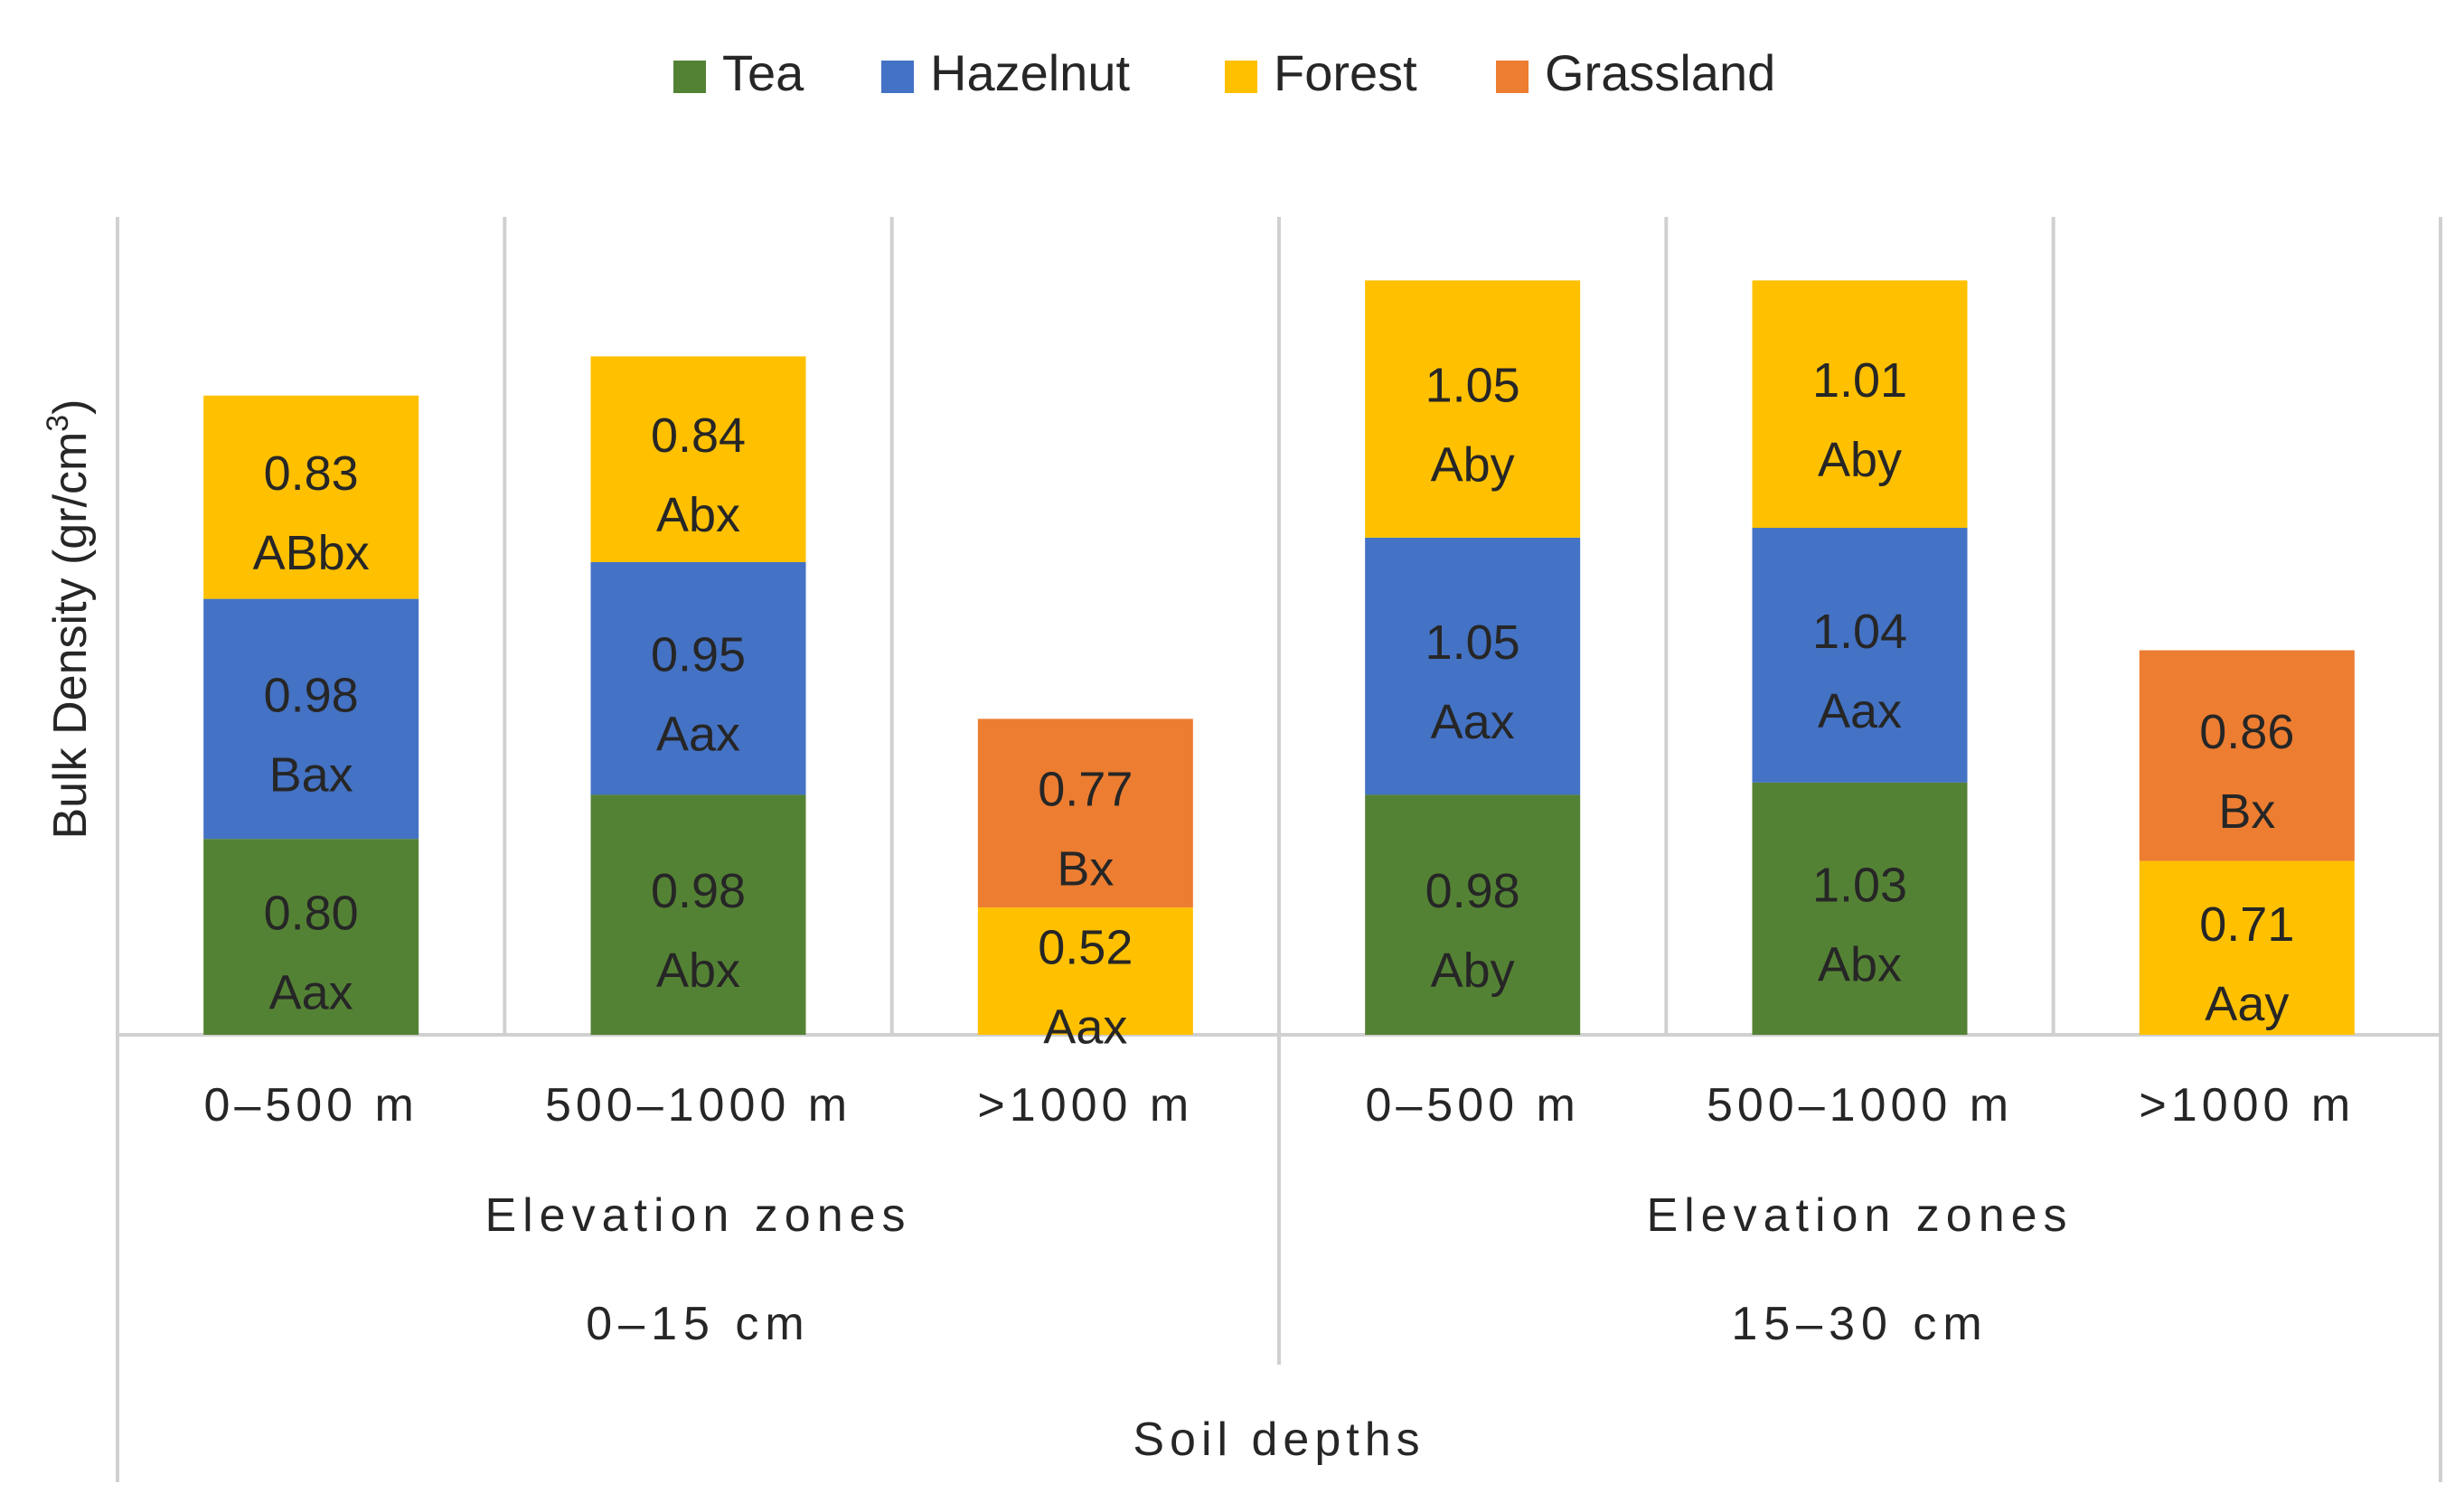 This screenshot has height=1512, width=2455. I want to click on data-label-value: 0.95, so click(698, 655).